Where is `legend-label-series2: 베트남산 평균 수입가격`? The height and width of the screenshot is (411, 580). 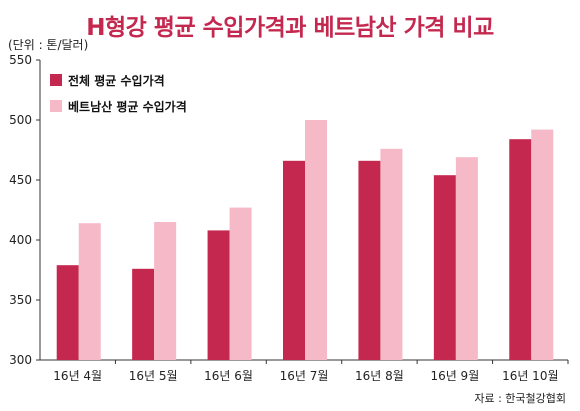 legend-label-series2: 베트남산 평균 수입가격 is located at coordinates (127, 106).